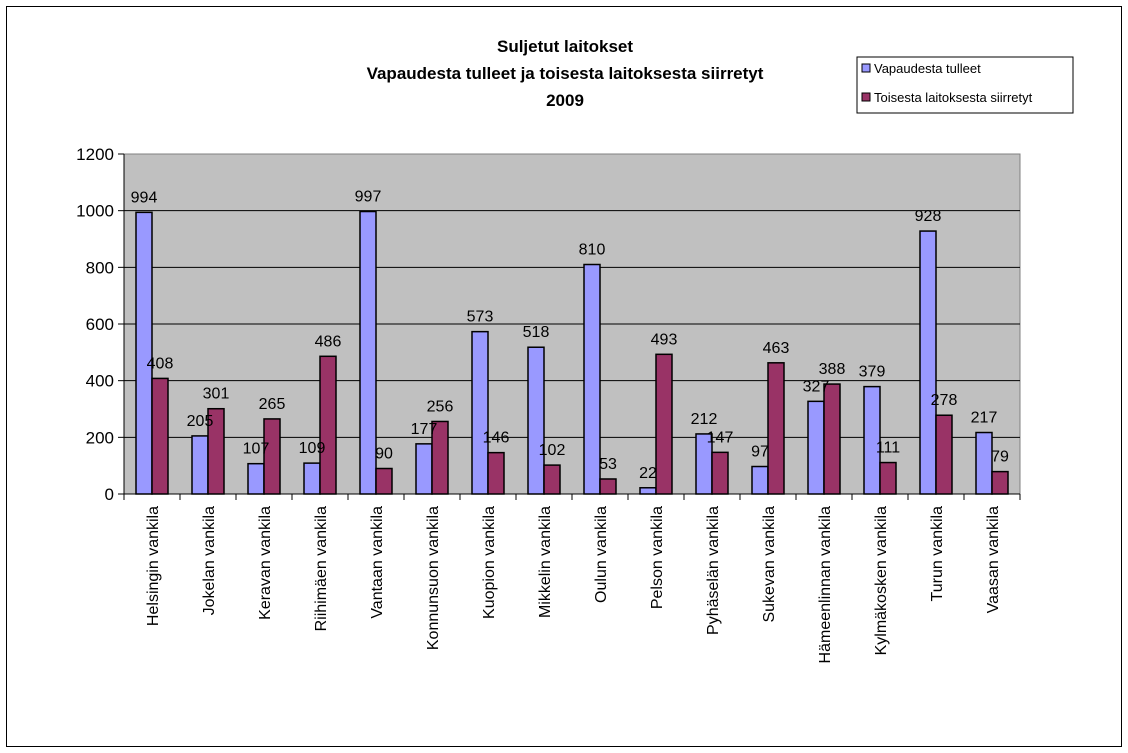 This screenshot has height=753, width=1128. I want to click on x-category-label-1: Jokelan vankila, so click(209, 561).